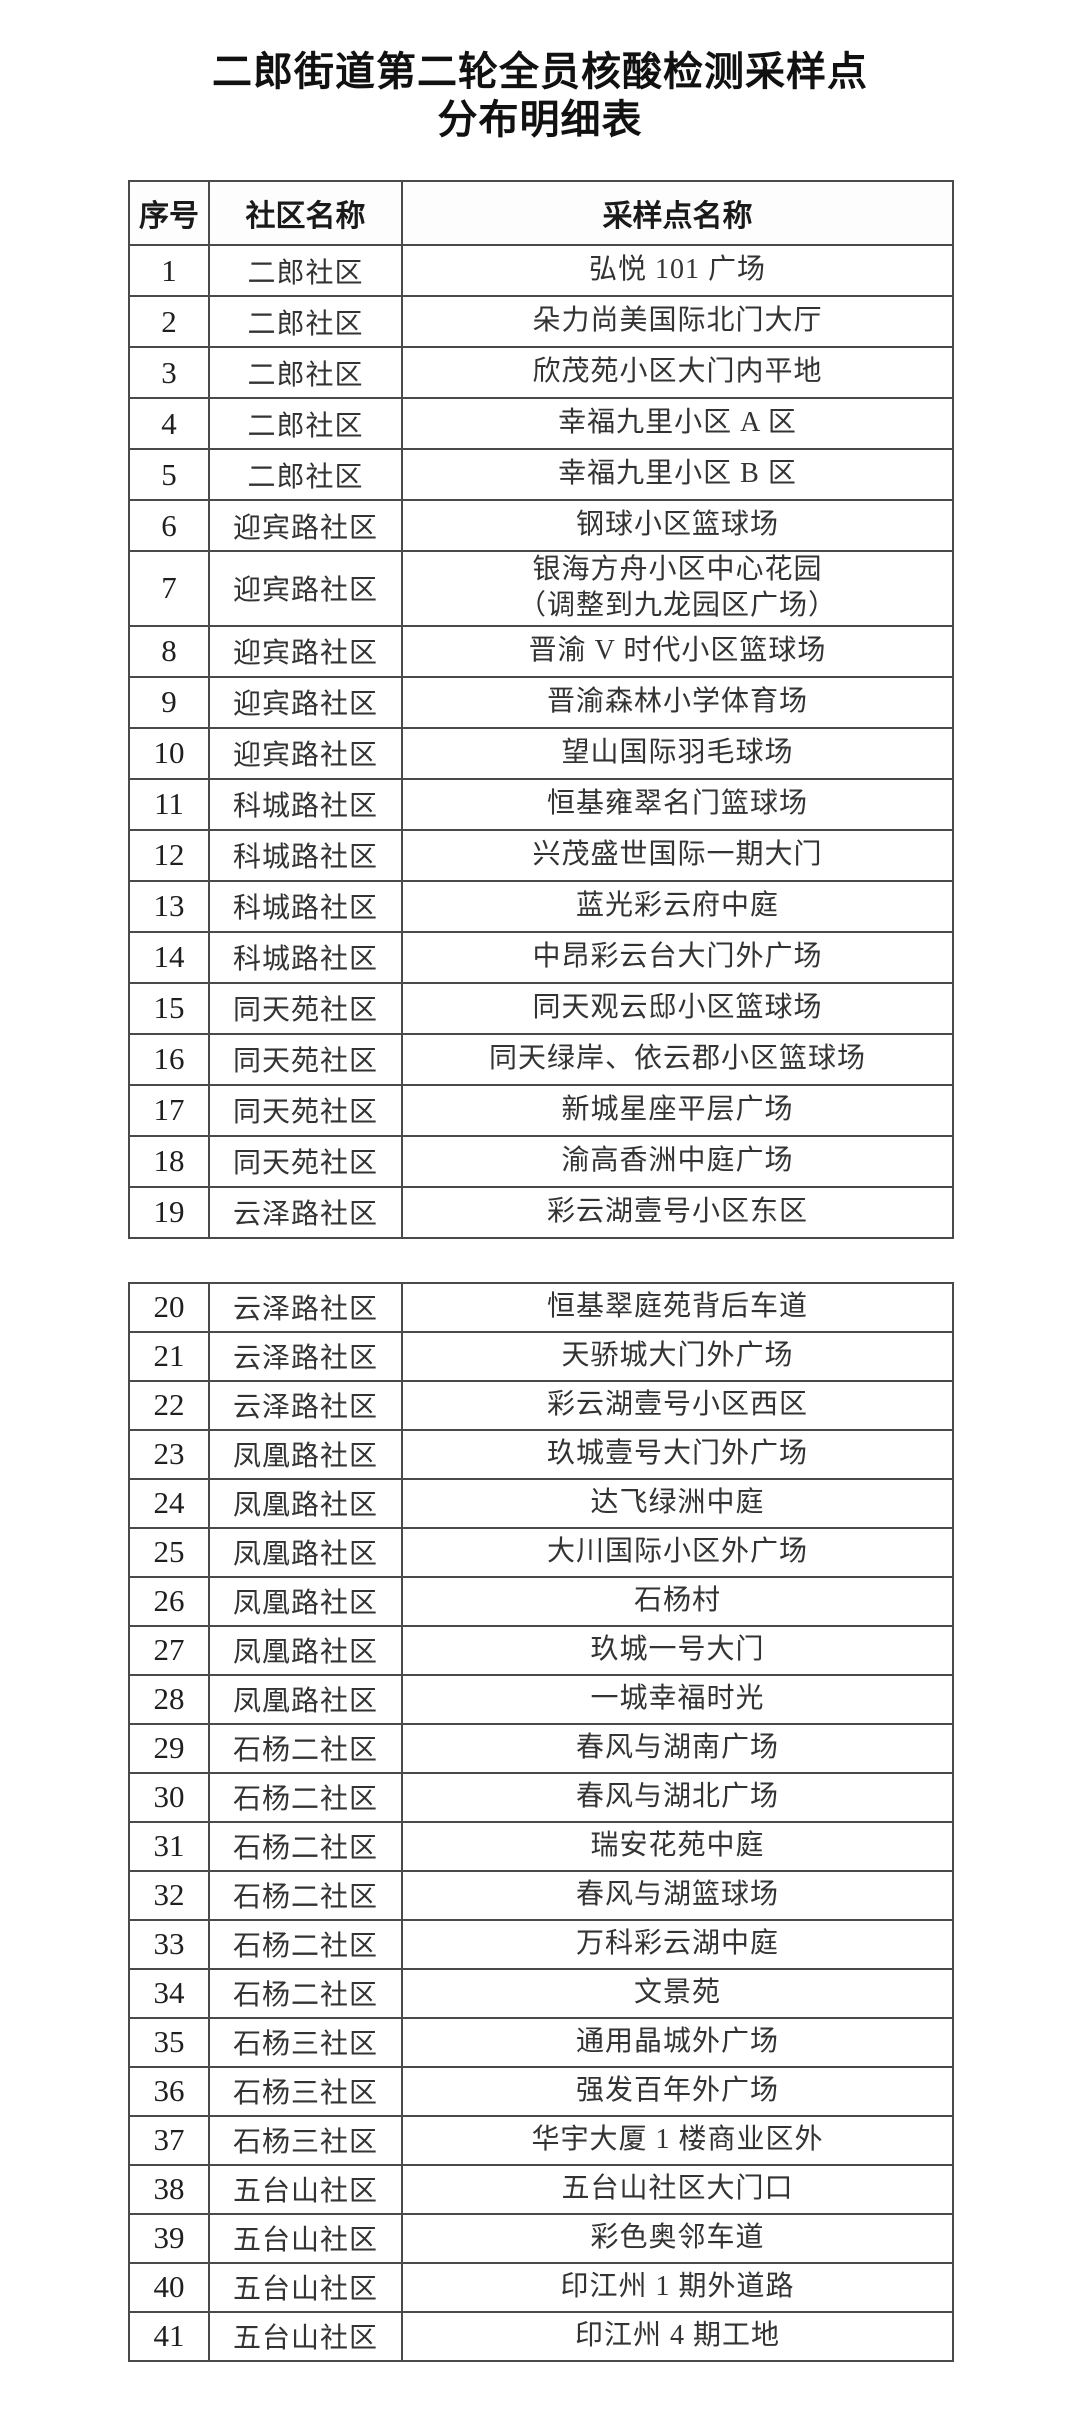 The width and height of the screenshot is (1080, 2411). What do you see at coordinates (169, 1699) in the screenshot?
I see `row-number-cell: 28` at bounding box center [169, 1699].